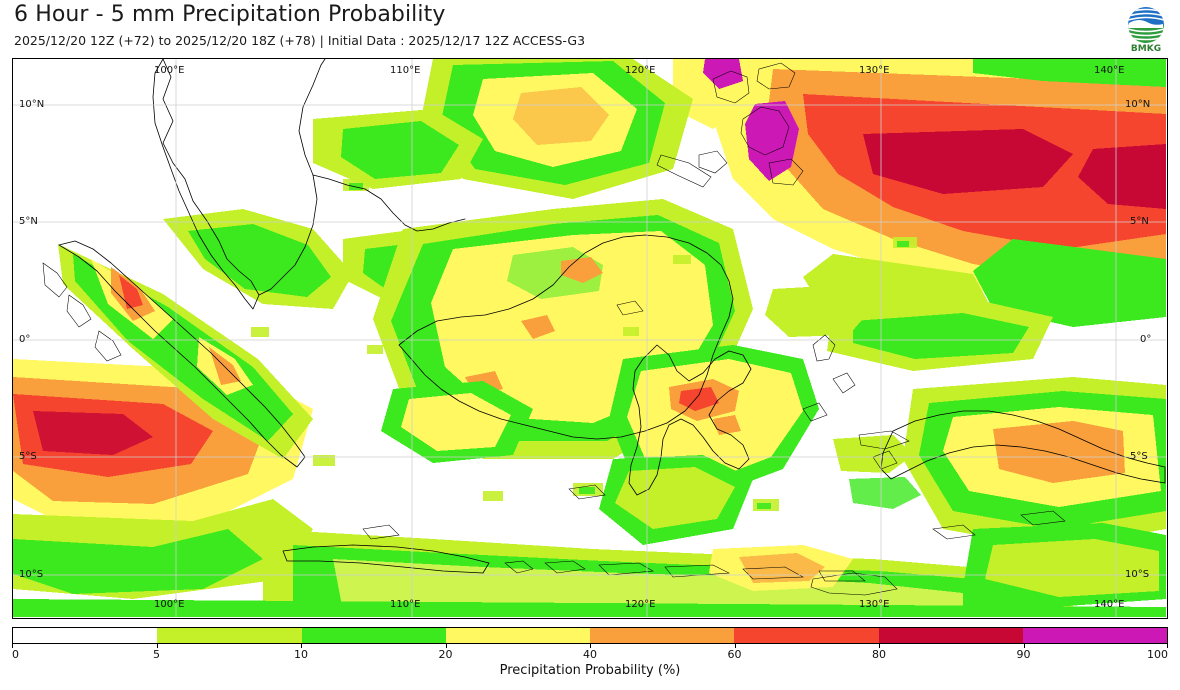 The width and height of the screenshot is (1180, 690). Describe the element at coordinates (405, 604) in the screenshot. I see `lon-label-bottom-110e: 110°E` at that location.